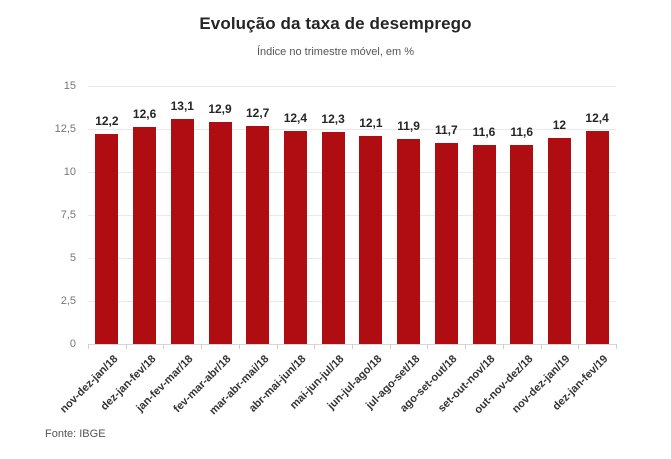  What do you see at coordinates (408, 126) in the screenshot?
I see `bar-value-label: 11,9` at bounding box center [408, 126].